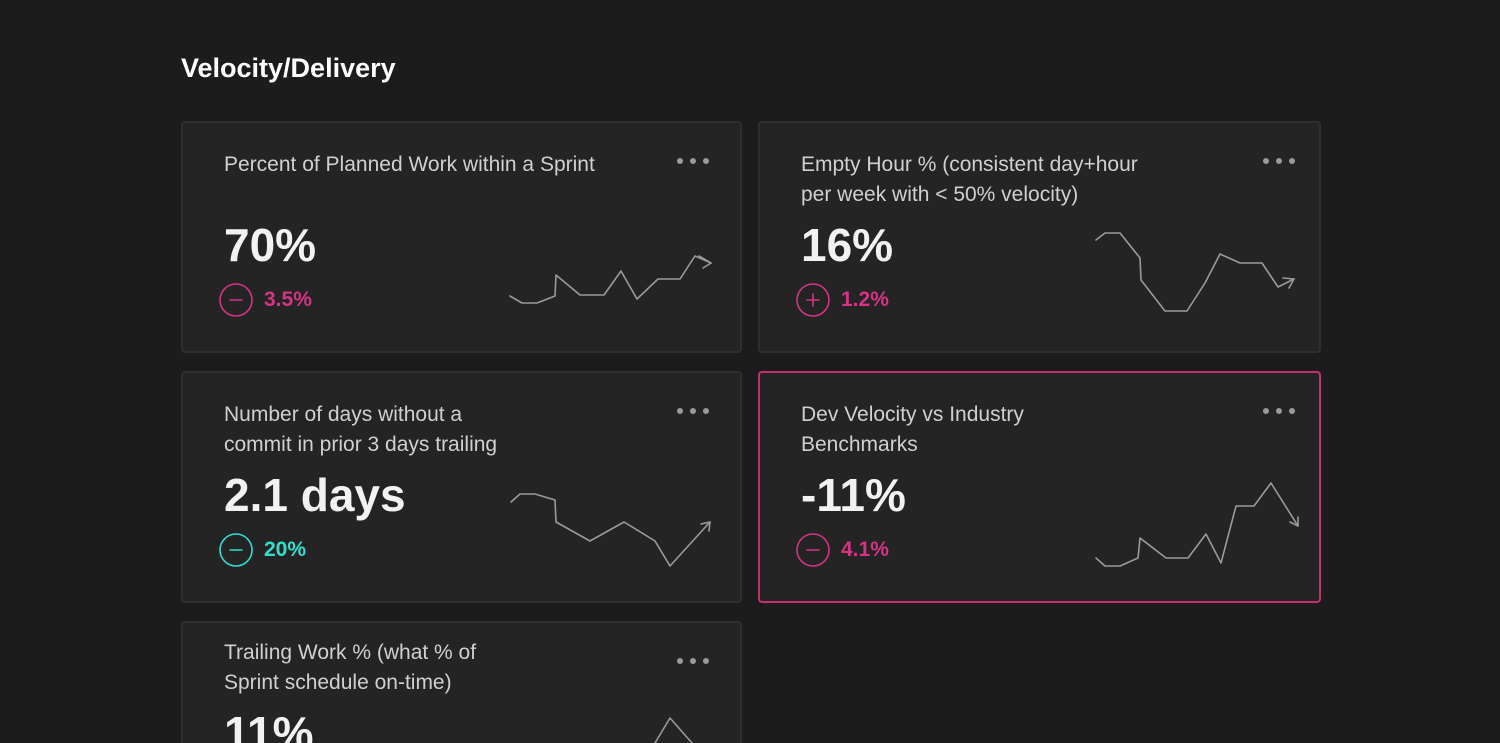 Image resolution: width=1500 pixels, height=743 pixels. What do you see at coordinates (288, 299) in the screenshot?
I see `metric-change: 3.5%` at bounding box center [288, 299].